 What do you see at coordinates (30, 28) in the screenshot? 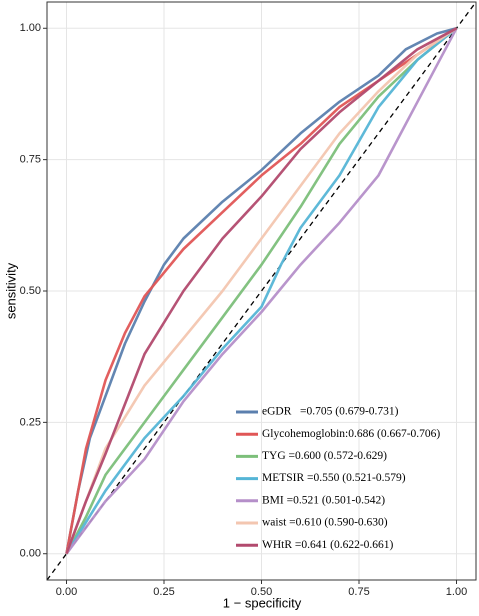
I see `y-tick-label: 1.00` at bounding box center [30, 28].